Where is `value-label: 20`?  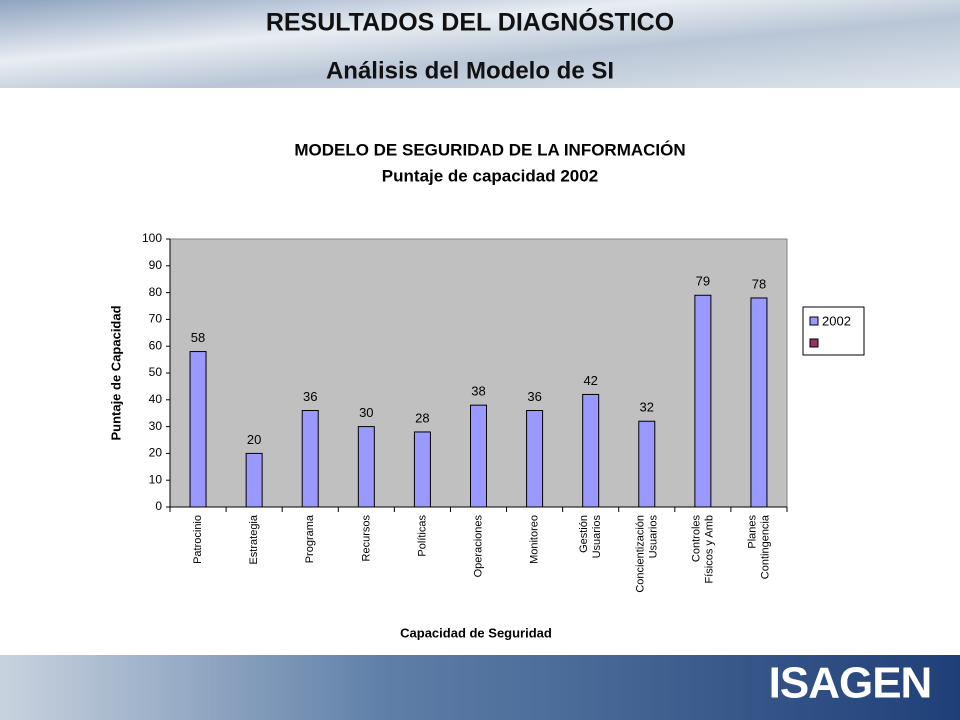 value-label: 20 is located at coordinates (254, 439).